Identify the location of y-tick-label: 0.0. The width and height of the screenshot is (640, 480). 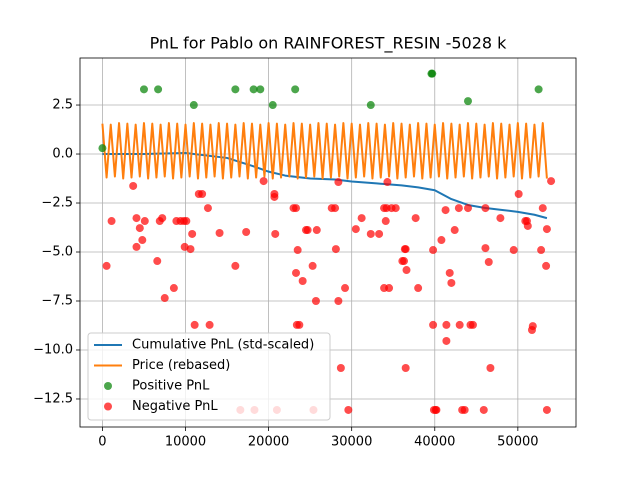
(62, 154).